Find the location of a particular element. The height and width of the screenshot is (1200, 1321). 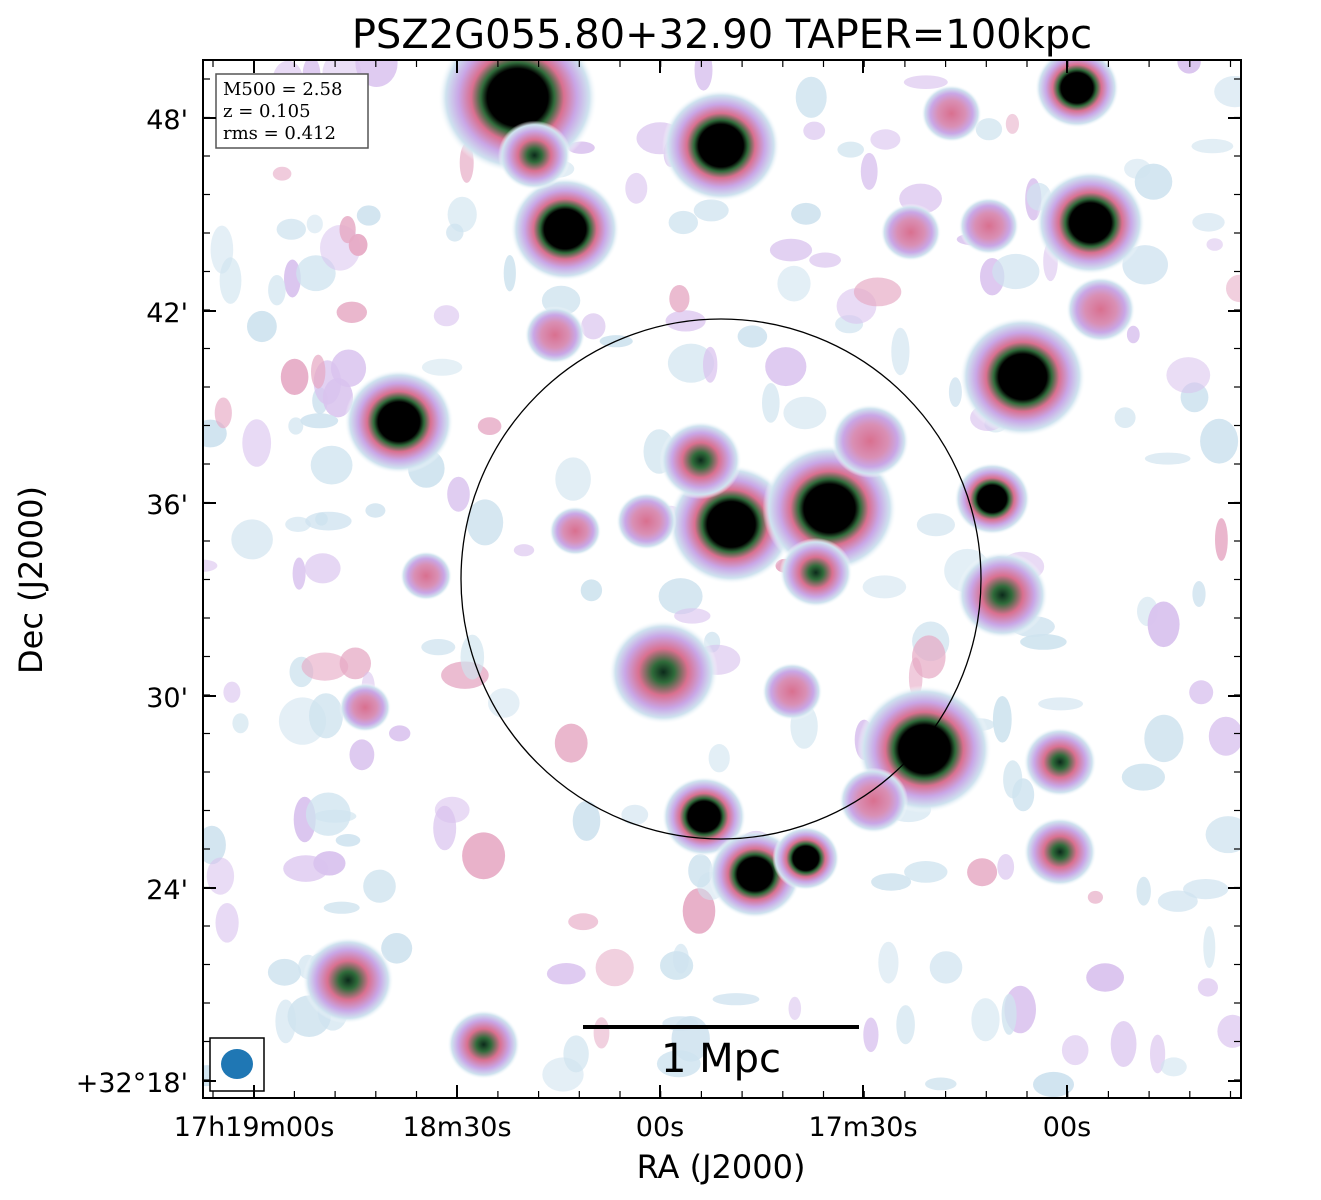

info-box-frame is located at coordinates (292, 111).